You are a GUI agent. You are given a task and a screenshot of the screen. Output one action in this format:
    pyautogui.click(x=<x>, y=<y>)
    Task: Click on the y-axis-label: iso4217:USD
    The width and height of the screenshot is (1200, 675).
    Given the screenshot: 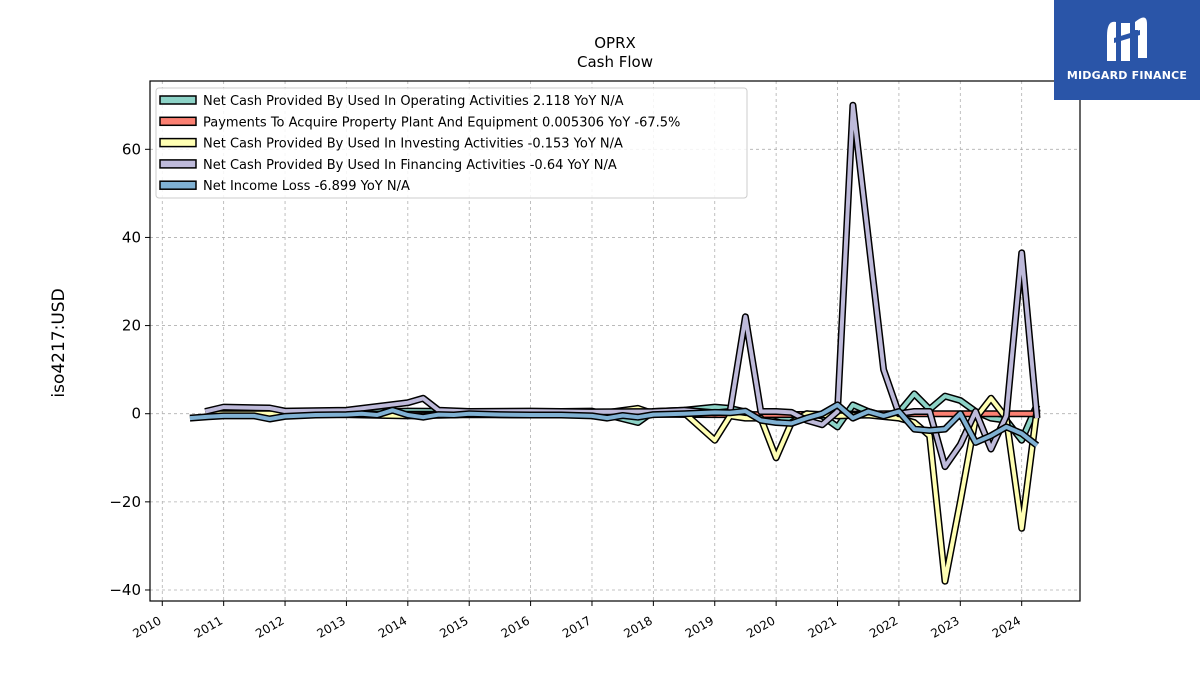 What is the action you would take?
    pyautogui.click(x=59, y=342)
    